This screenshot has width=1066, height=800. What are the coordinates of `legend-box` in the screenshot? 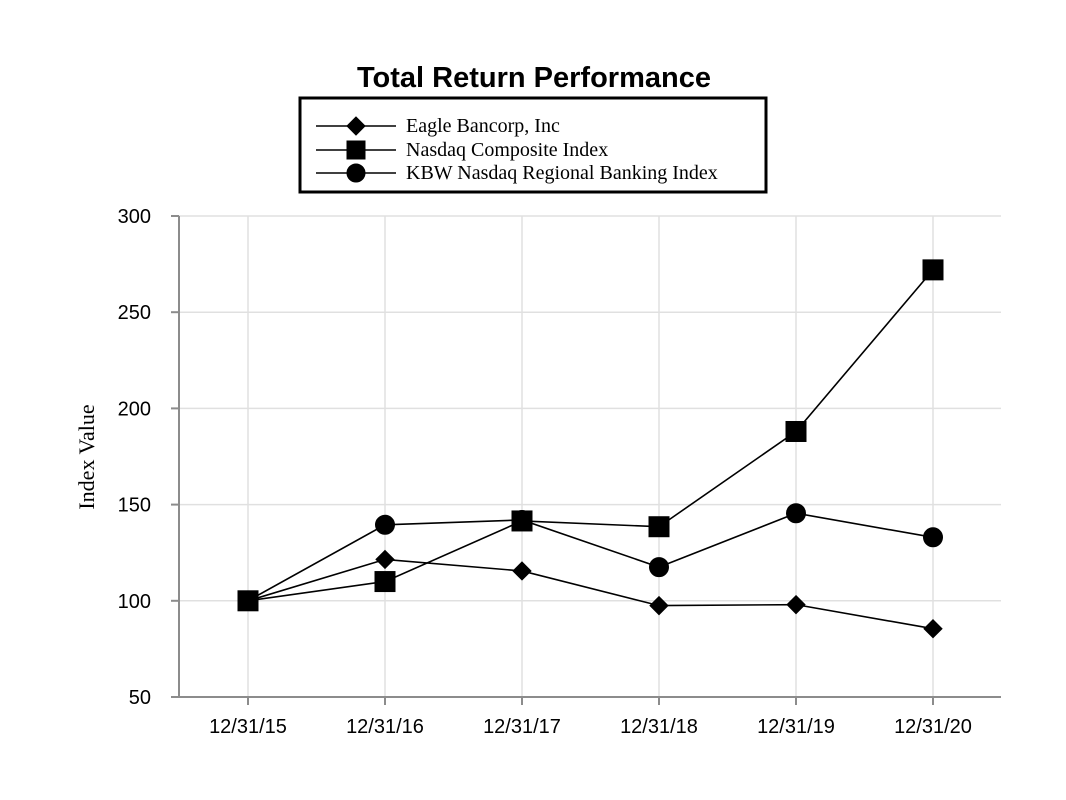 It's located at (533, 145).